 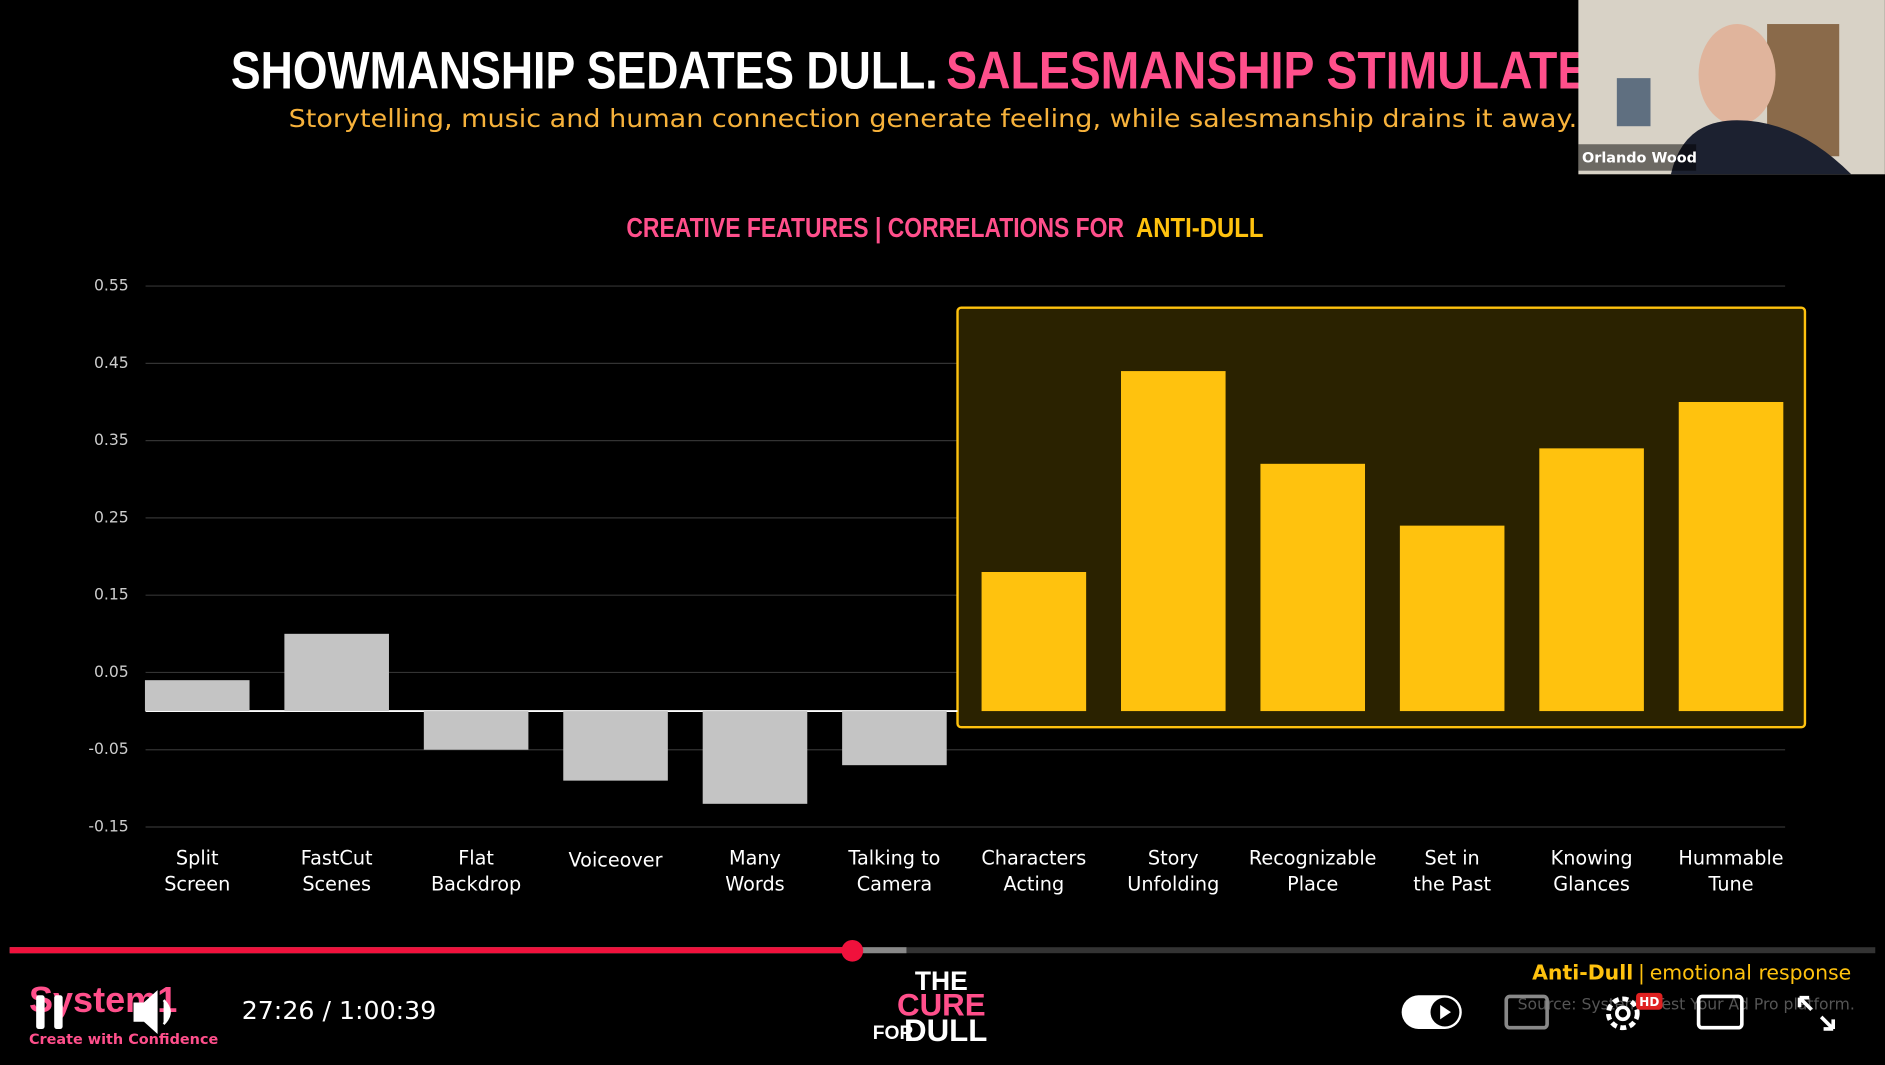 What do you see at coordinates (1313, 857) in the screenshot?
I see `x-tick-label-line: Recognizable` at bounding box center [1313, 857].